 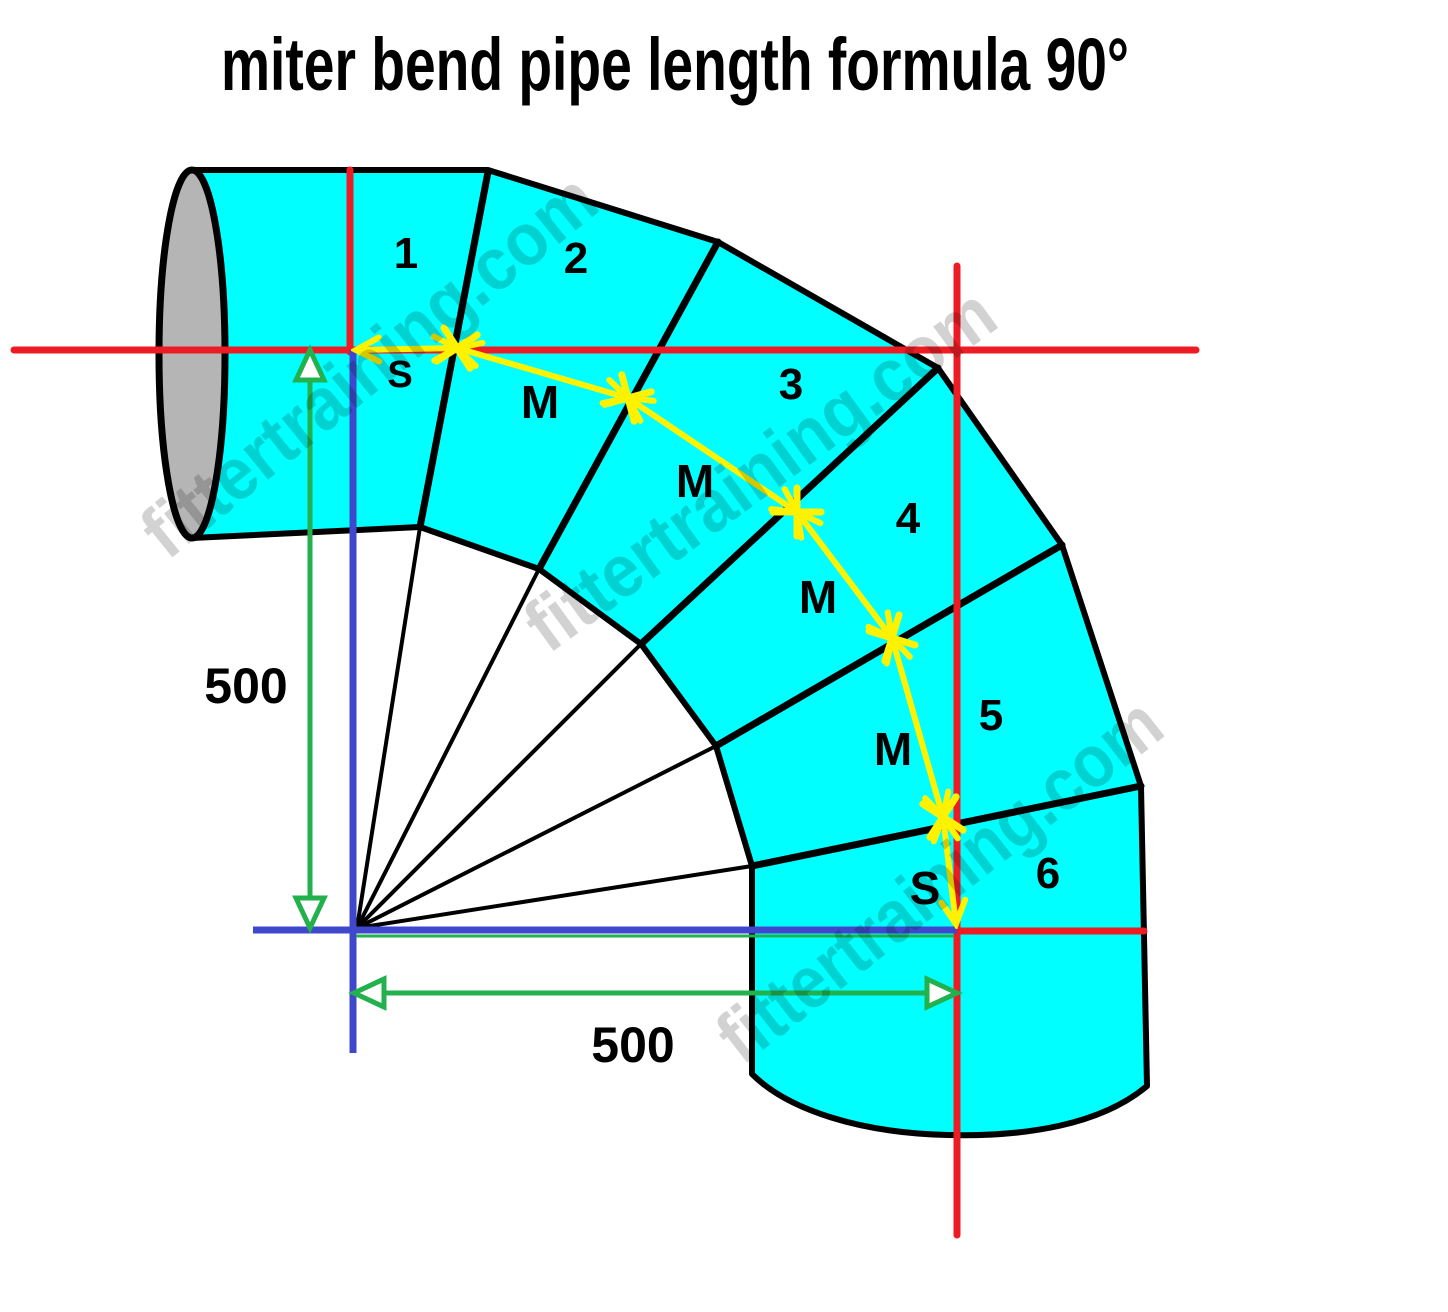 What do you see at coordinates (695, 481) in the screenshot?
I see `pitch-label-m2: M` at bounding box center [695, 481].